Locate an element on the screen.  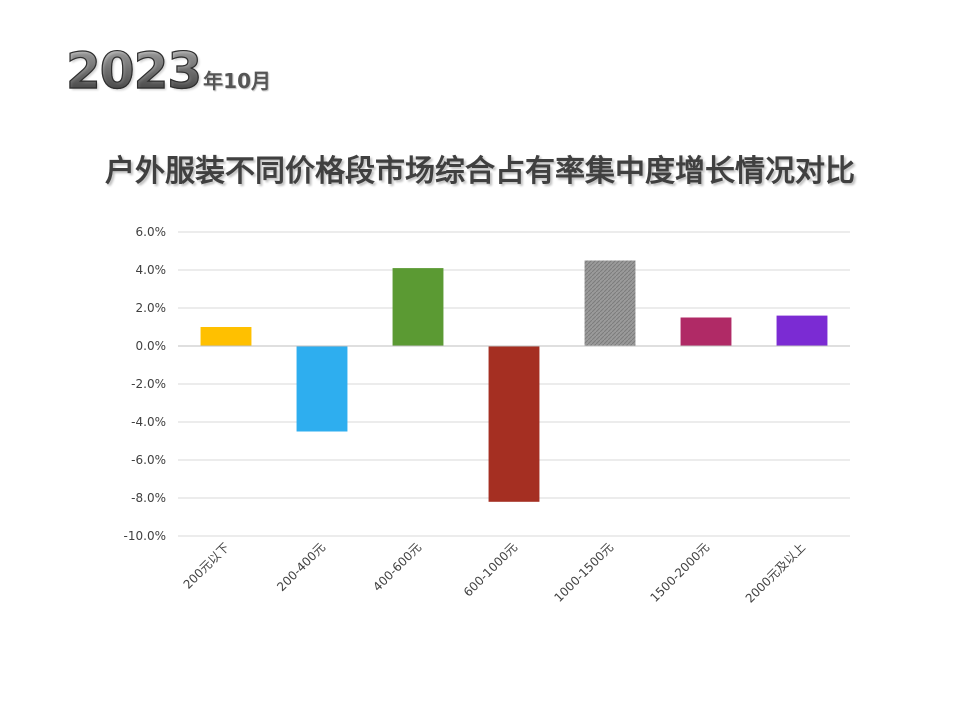
y-tick-label: -10.0% is located at coordinates (145, 536).